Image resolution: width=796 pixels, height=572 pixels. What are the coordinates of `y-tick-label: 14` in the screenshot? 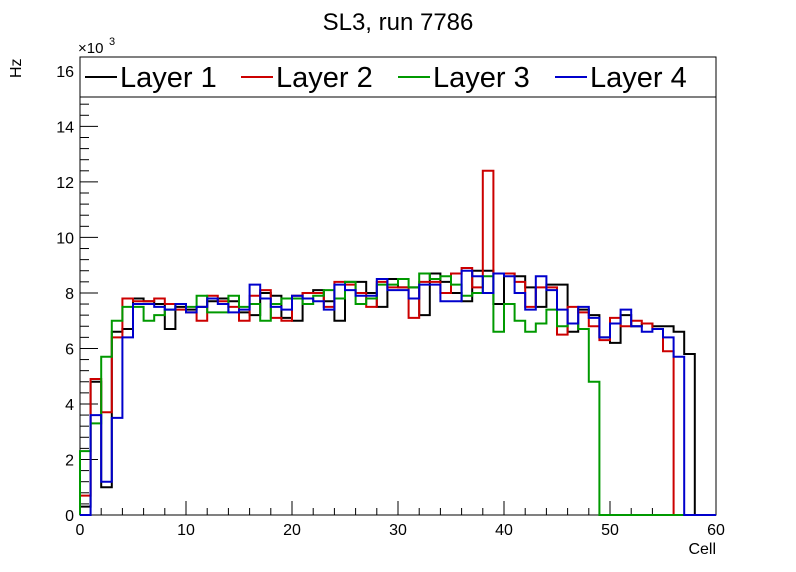 It's located at (65, 127).